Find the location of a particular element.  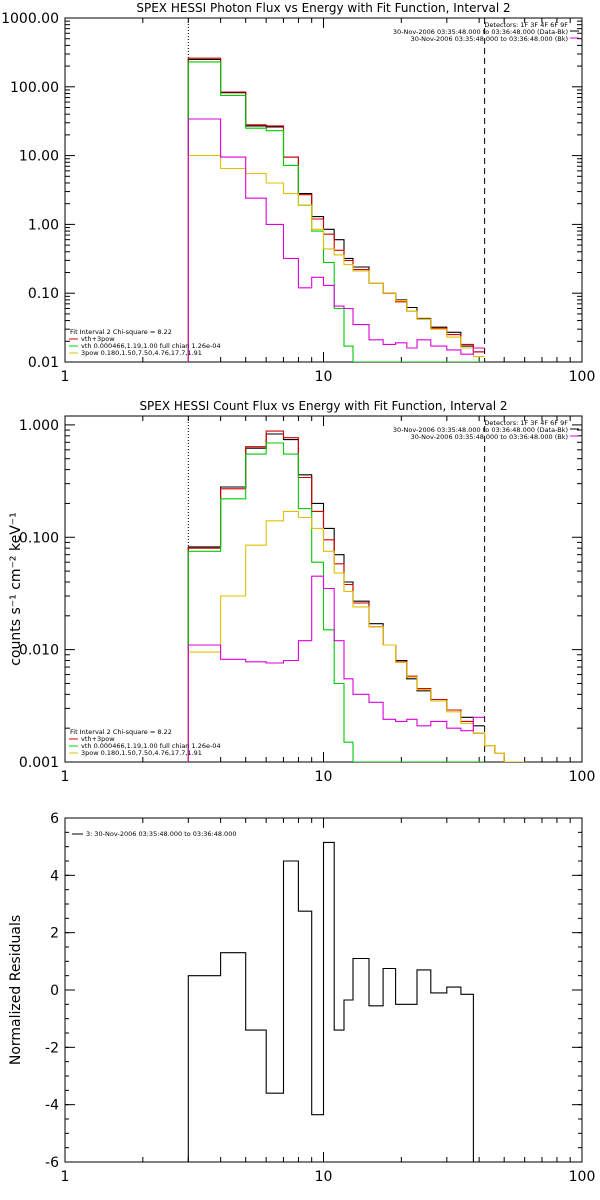

y-tick-label: 6 is located at coordinates (54, 819).